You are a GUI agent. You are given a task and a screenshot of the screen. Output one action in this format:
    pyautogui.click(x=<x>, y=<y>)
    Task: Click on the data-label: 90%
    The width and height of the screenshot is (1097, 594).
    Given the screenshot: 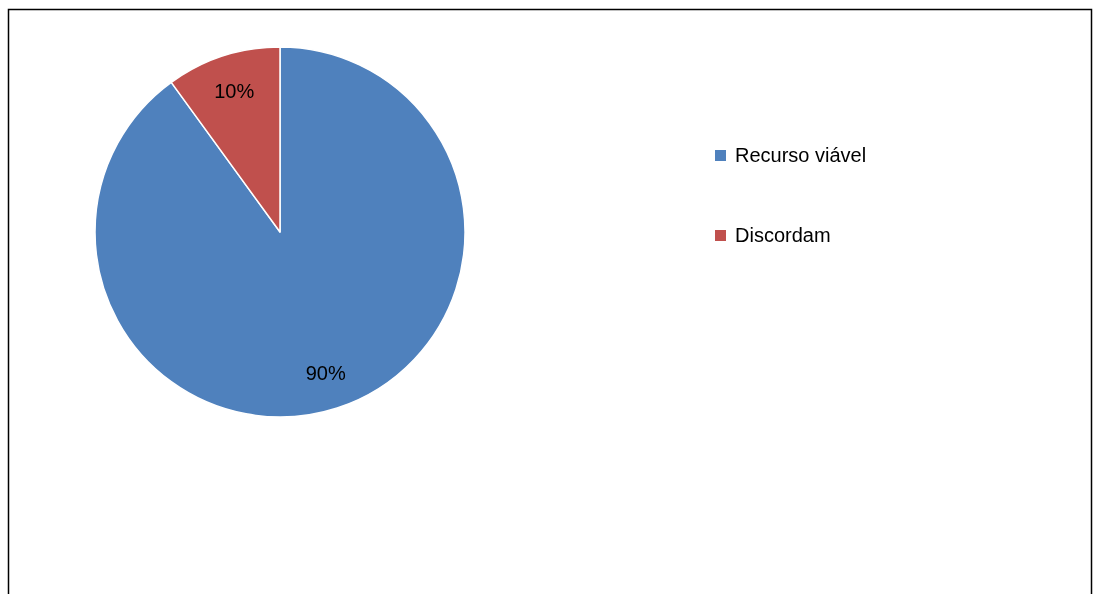 What is the action you would take?
    pyautogui.click(x=325, y=372)
    